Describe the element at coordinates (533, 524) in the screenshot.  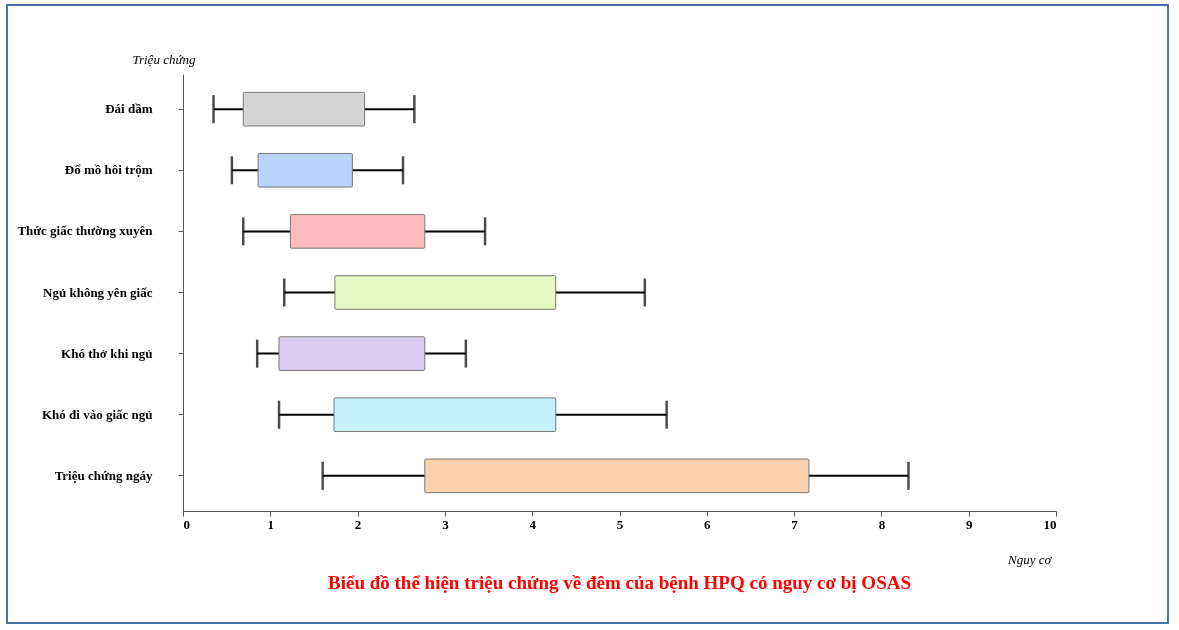
I see `x-tick-label: 4` at that location.